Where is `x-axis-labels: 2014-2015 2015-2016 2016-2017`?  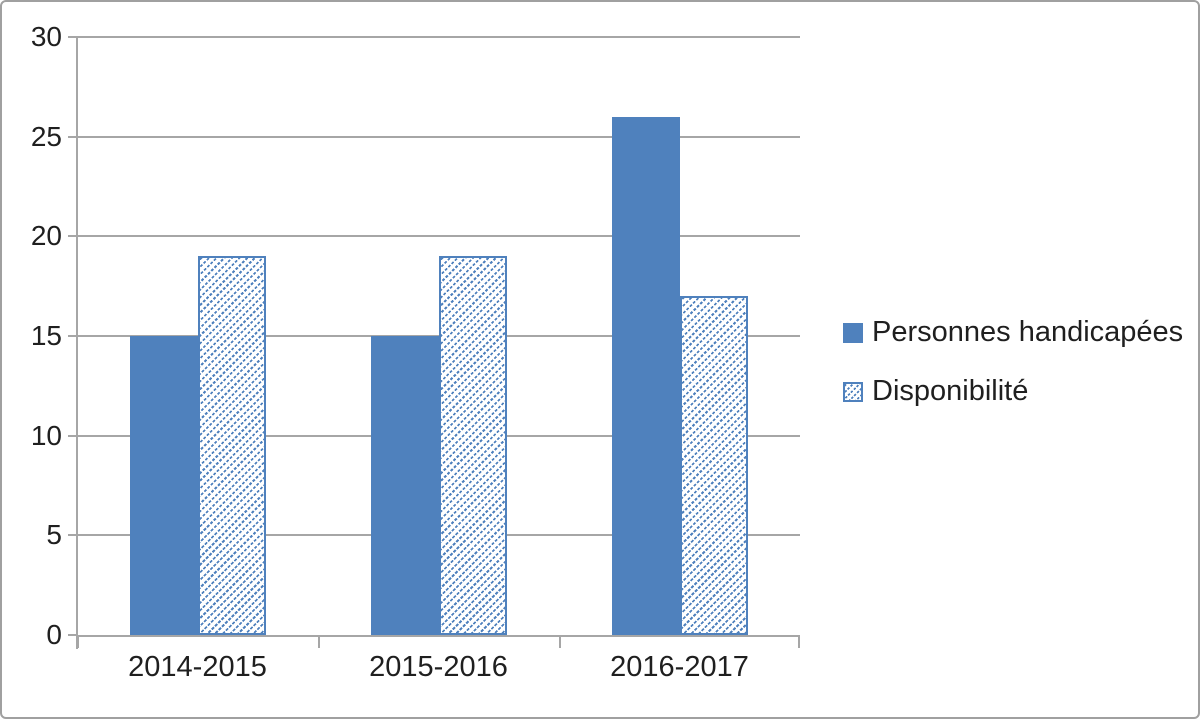
x-axis-labels: 2014-2015 2015-2016 2016-2017 is located at coordinates (438, 671).